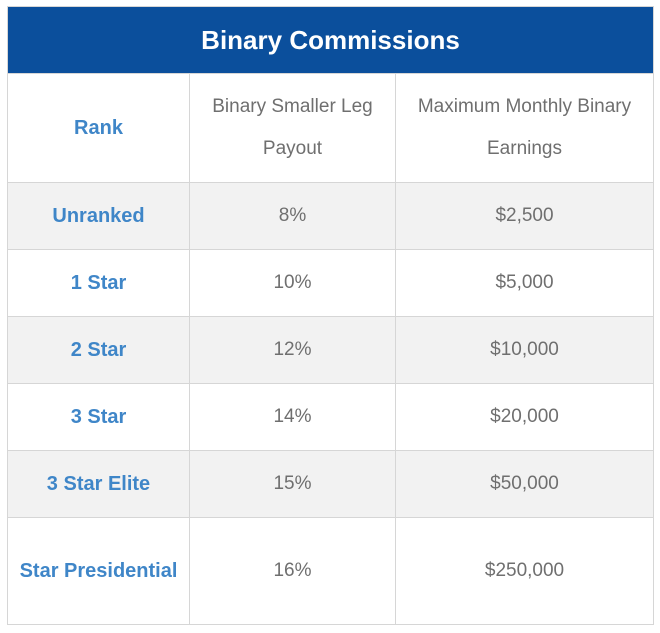 The width and height of the screenshot is (660, 633). What do you see at coordinates (98, 216) in the screenshot?
I see `rank-cell: Unranked` at bounding box center [98, 216].